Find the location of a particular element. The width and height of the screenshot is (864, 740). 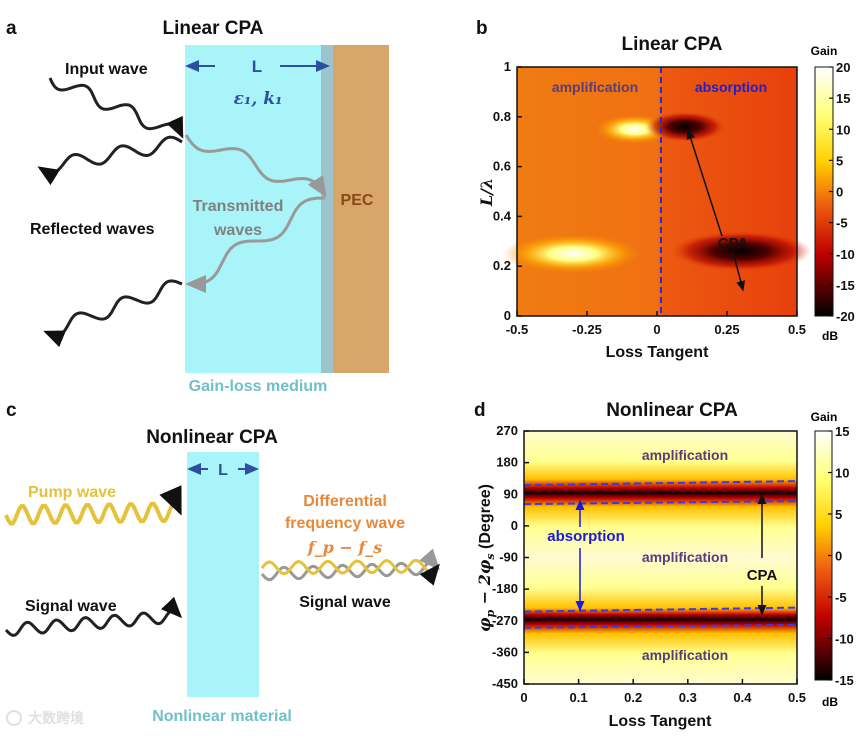

amplification-label-mid: amplification is located at coordinates (685, 557).